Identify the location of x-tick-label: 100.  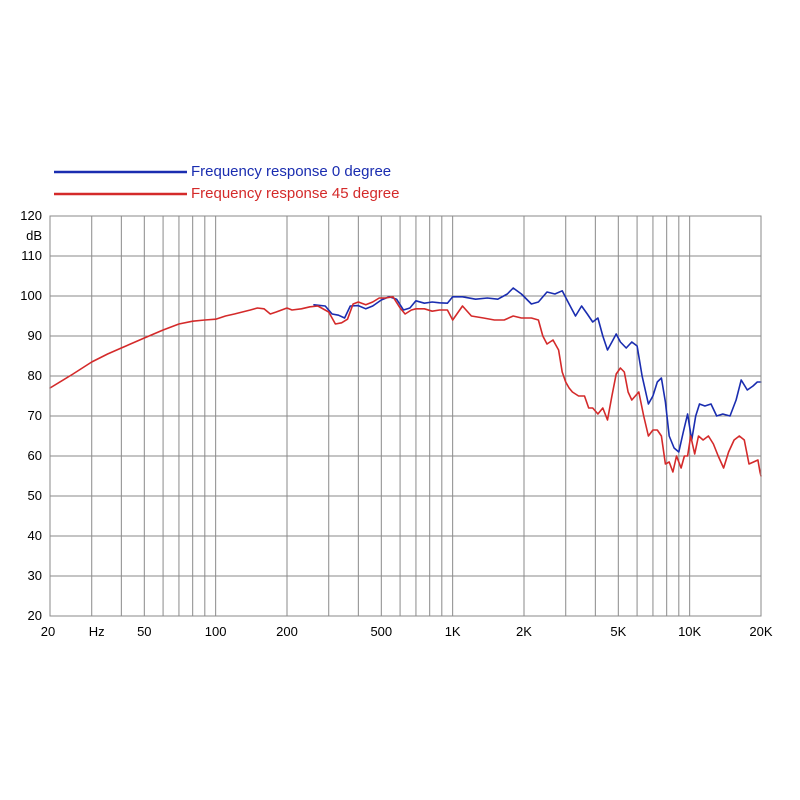
(216, 631).